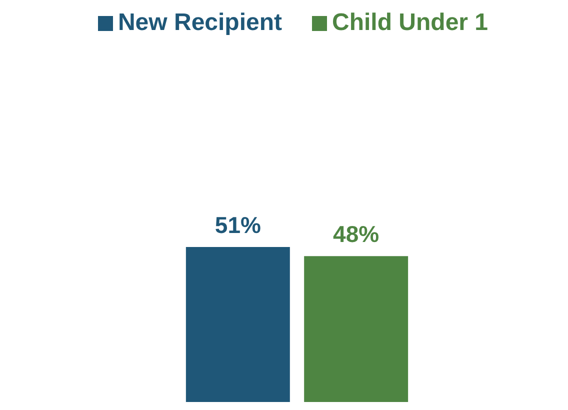 The height and width of the screenshot is (410, 568). What do you see at coordinates (200, 23) in the screenshot?
I see `legend-label: New Recipient` at bounding box center [200, 23].